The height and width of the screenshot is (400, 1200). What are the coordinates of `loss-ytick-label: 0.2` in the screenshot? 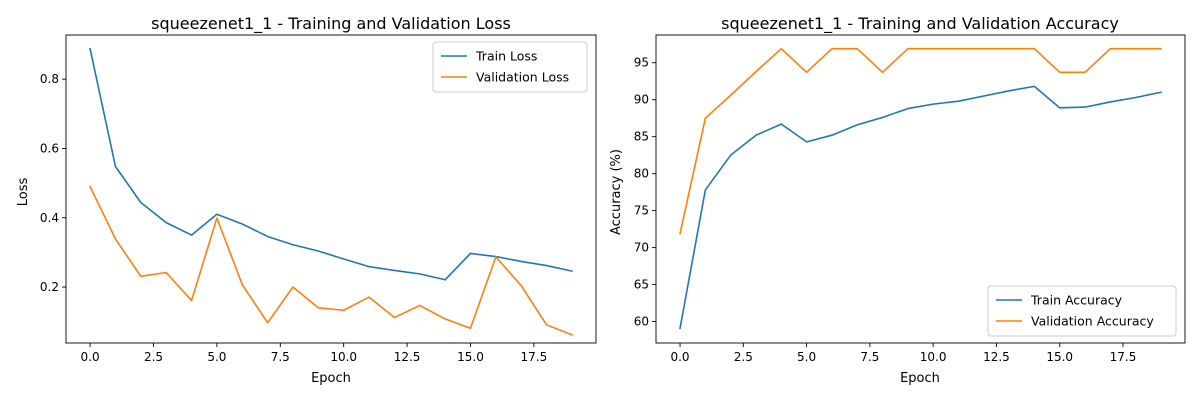 It's located at (49, 287).